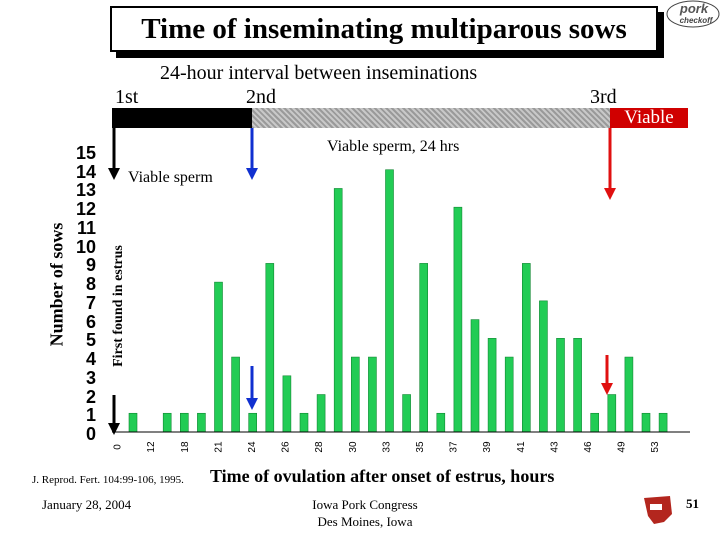  Describe the element at coordinates (655, 447) in the screenshot. I see `x-tick-label: 53` at that location.